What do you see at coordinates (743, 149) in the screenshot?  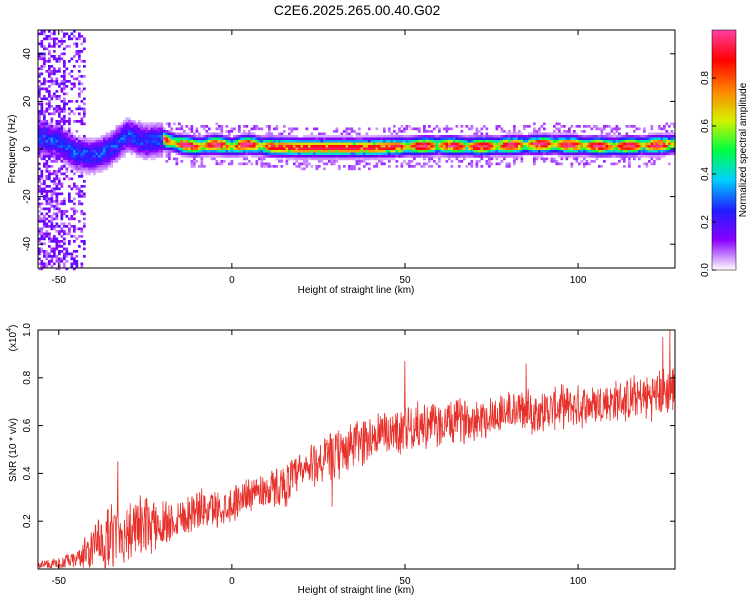 I see `colorbar-label: Normalized spectral amplitude` at bounding box center [743, 149].